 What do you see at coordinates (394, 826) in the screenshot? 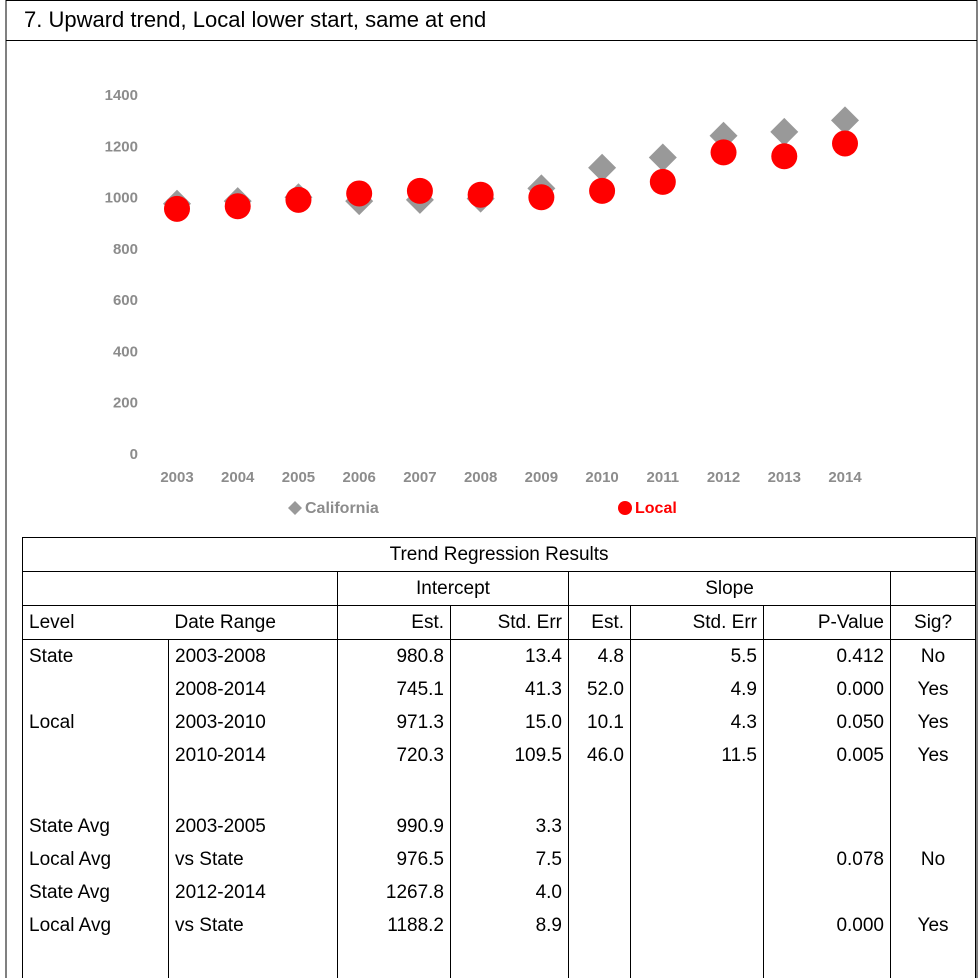
I see `cell: 990.9` at bounding box center [394, 826].